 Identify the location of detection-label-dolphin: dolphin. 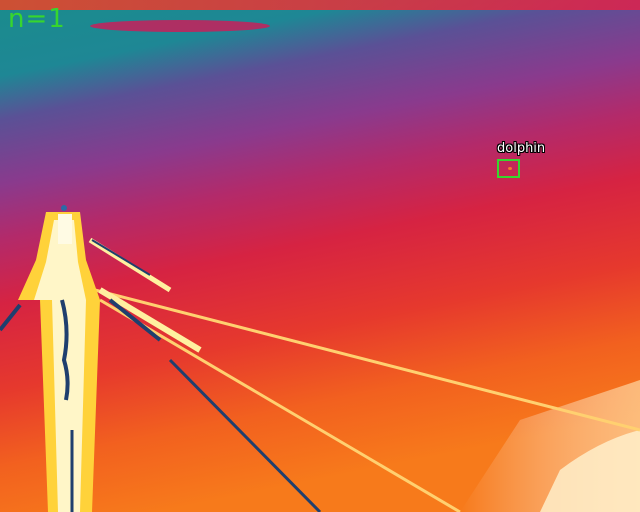
(521, 148).